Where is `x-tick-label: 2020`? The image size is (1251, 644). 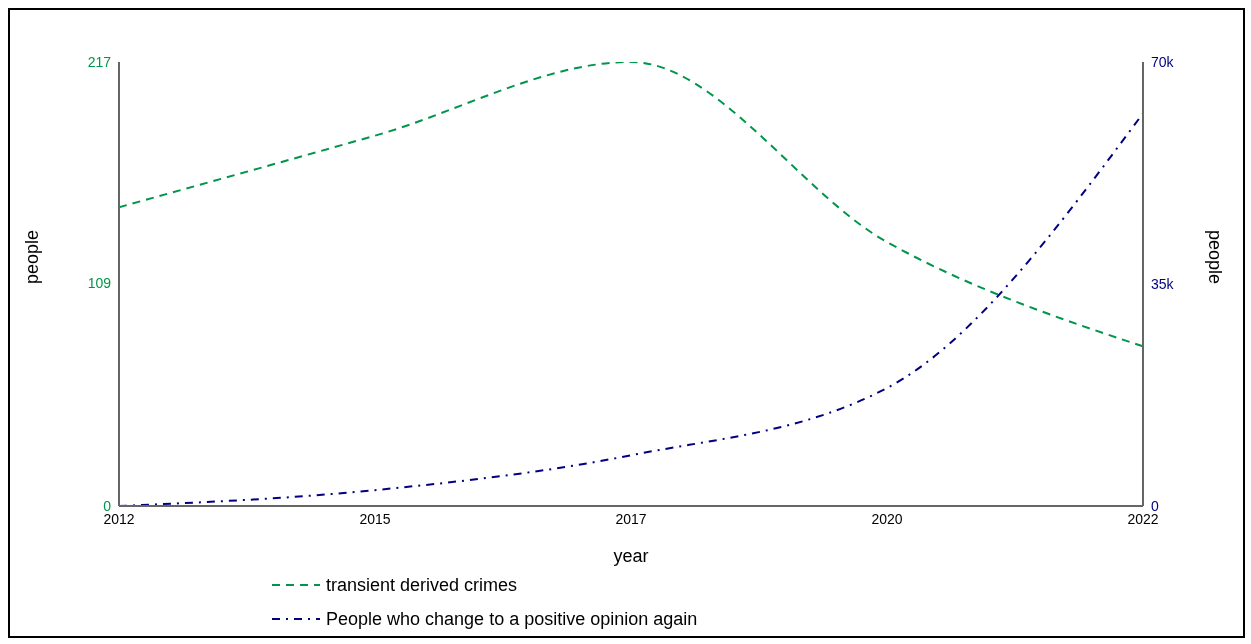
x-tick-label: 2020 is located at coordinates (887, 518).